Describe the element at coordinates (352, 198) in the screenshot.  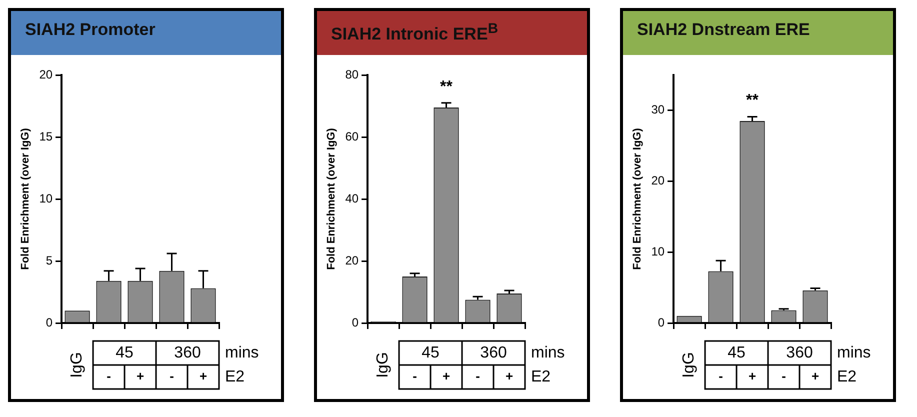
I see `y-tick-label: 40` at that location.